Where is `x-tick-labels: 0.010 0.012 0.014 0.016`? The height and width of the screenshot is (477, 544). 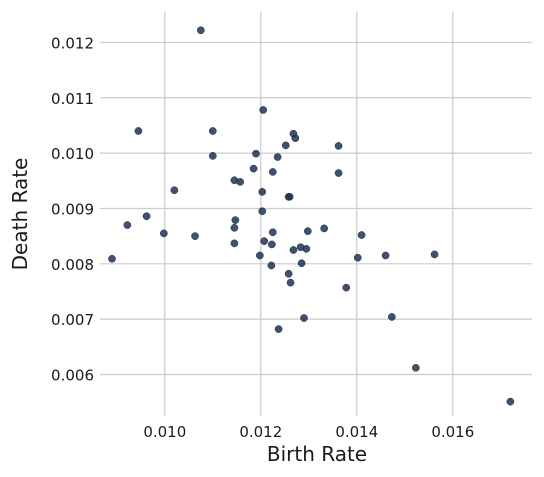 x-tick-labels: 0.010 0.012 0.014 0.016 is located at coordinates (308, 432).